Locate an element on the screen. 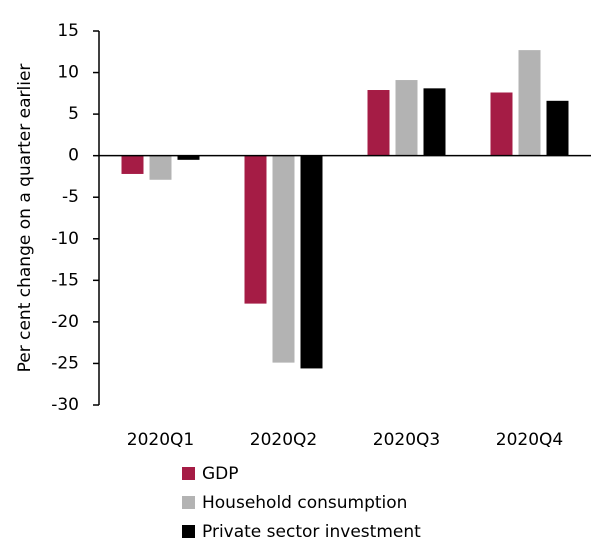 The image size is (591, 542). y-tick-label: -30 is located at coordinates (65, 405).